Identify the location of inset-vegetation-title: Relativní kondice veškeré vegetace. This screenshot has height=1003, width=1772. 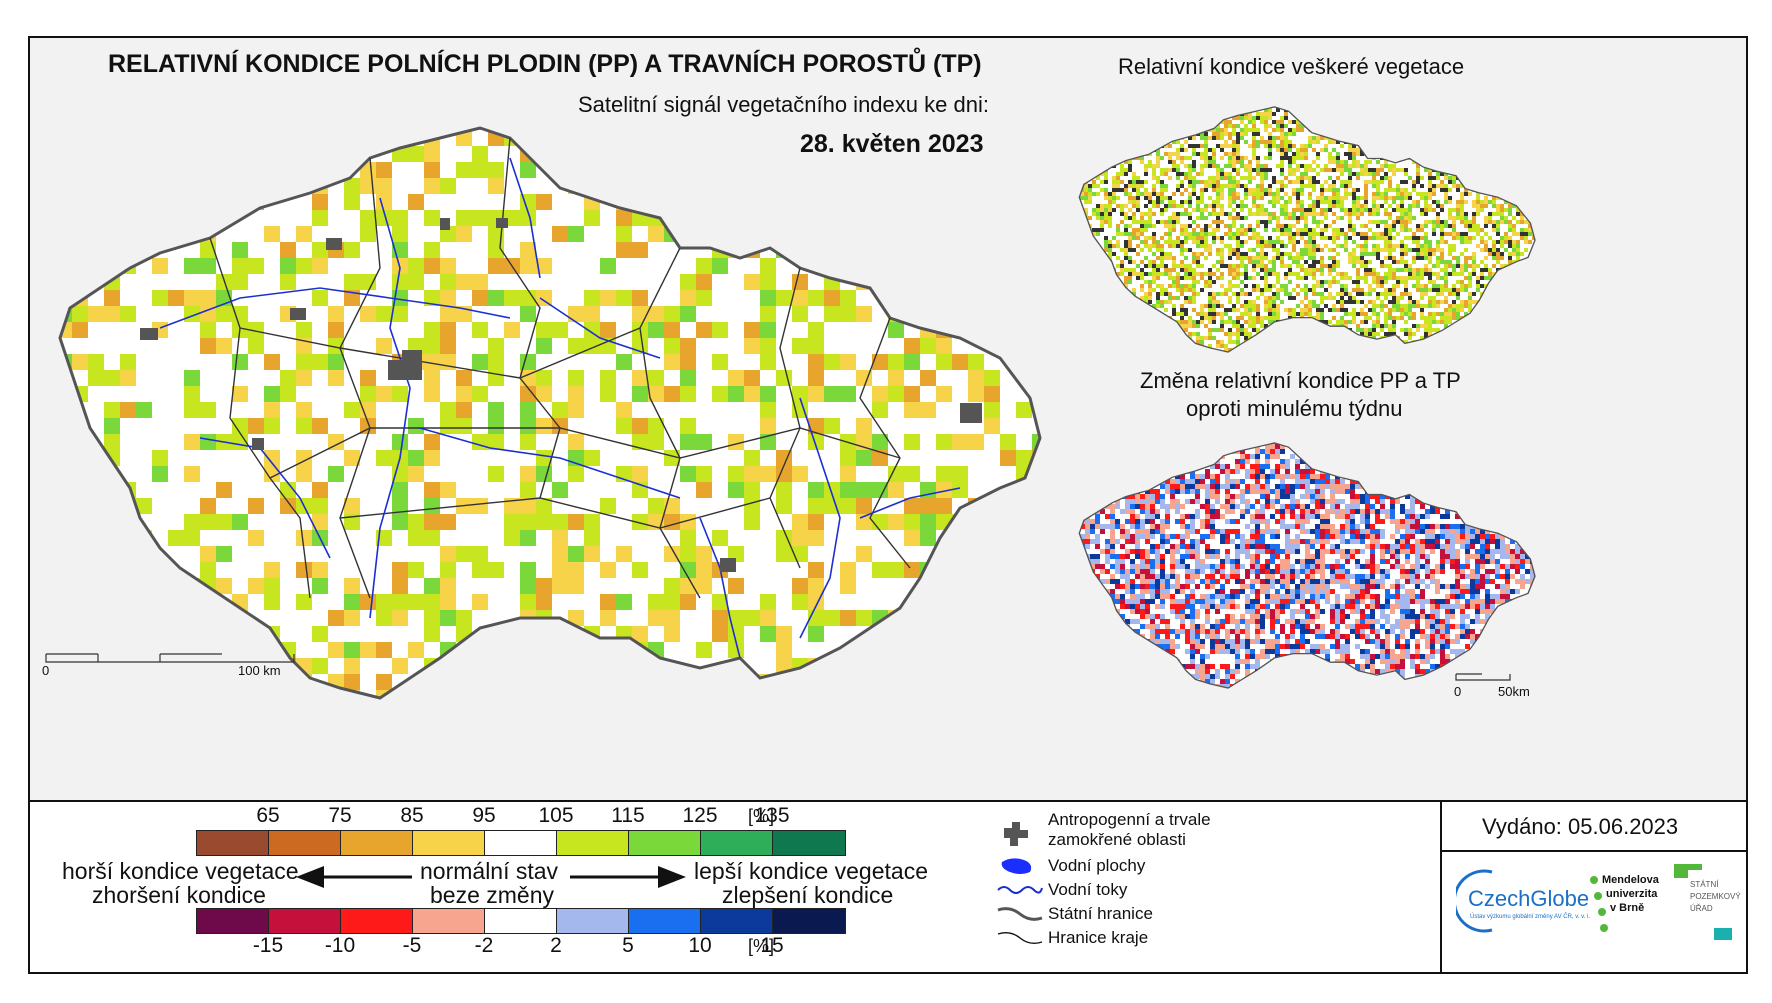
(1291, 66).